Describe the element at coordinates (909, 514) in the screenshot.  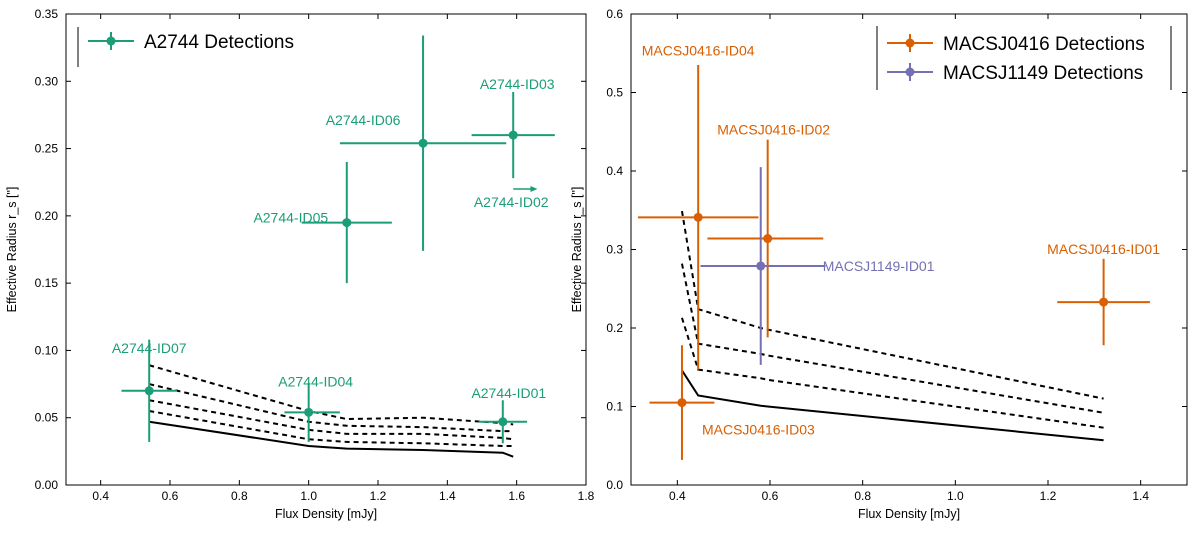
I see `right-x-axis-label: Flux Density [mJy]` at that location.